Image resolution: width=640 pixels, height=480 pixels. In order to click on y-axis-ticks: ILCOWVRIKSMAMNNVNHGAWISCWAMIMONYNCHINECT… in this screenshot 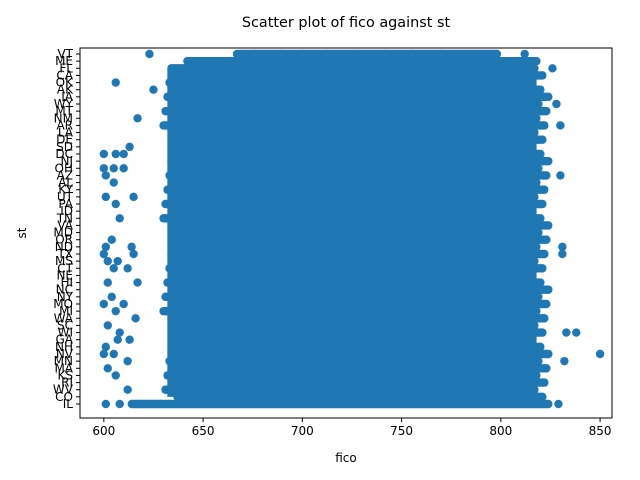, I will do `click(66, 229)`.